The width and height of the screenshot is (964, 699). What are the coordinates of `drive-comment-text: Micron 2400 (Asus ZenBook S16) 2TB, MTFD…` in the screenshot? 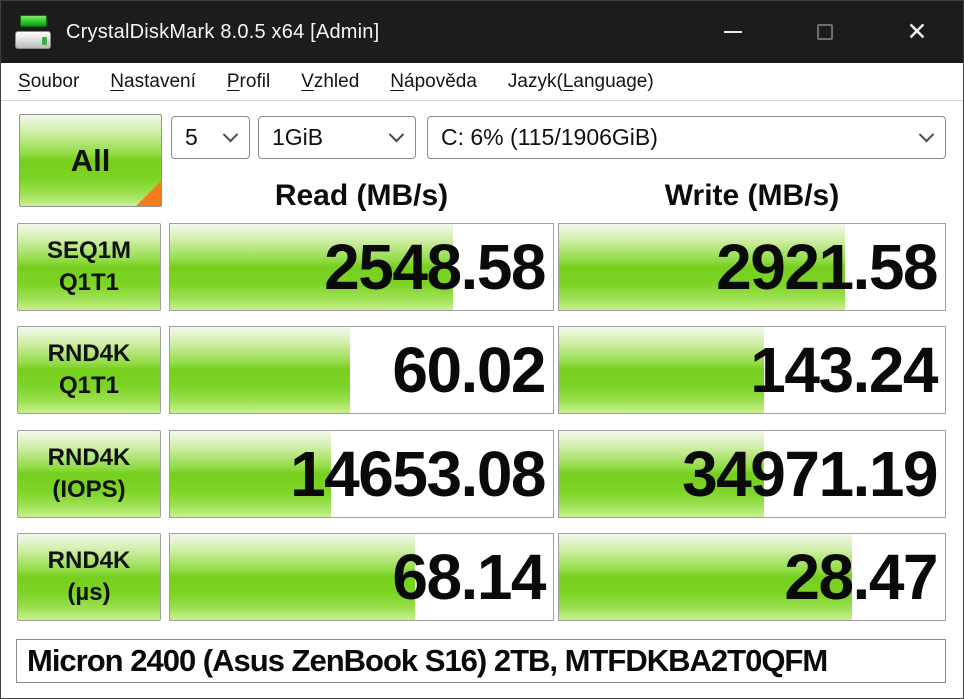 It's located at (427, 660).